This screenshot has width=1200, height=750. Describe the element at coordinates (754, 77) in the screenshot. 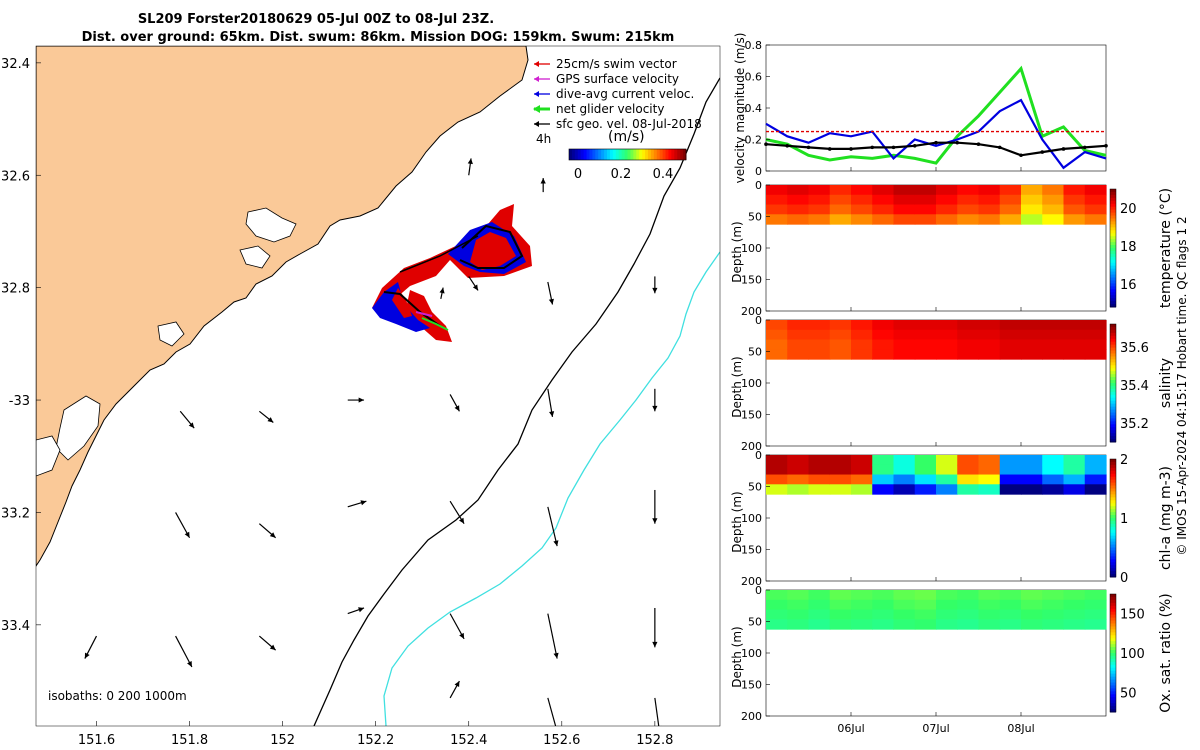

I see `velocity-ytick-label: 0.6` at that location.